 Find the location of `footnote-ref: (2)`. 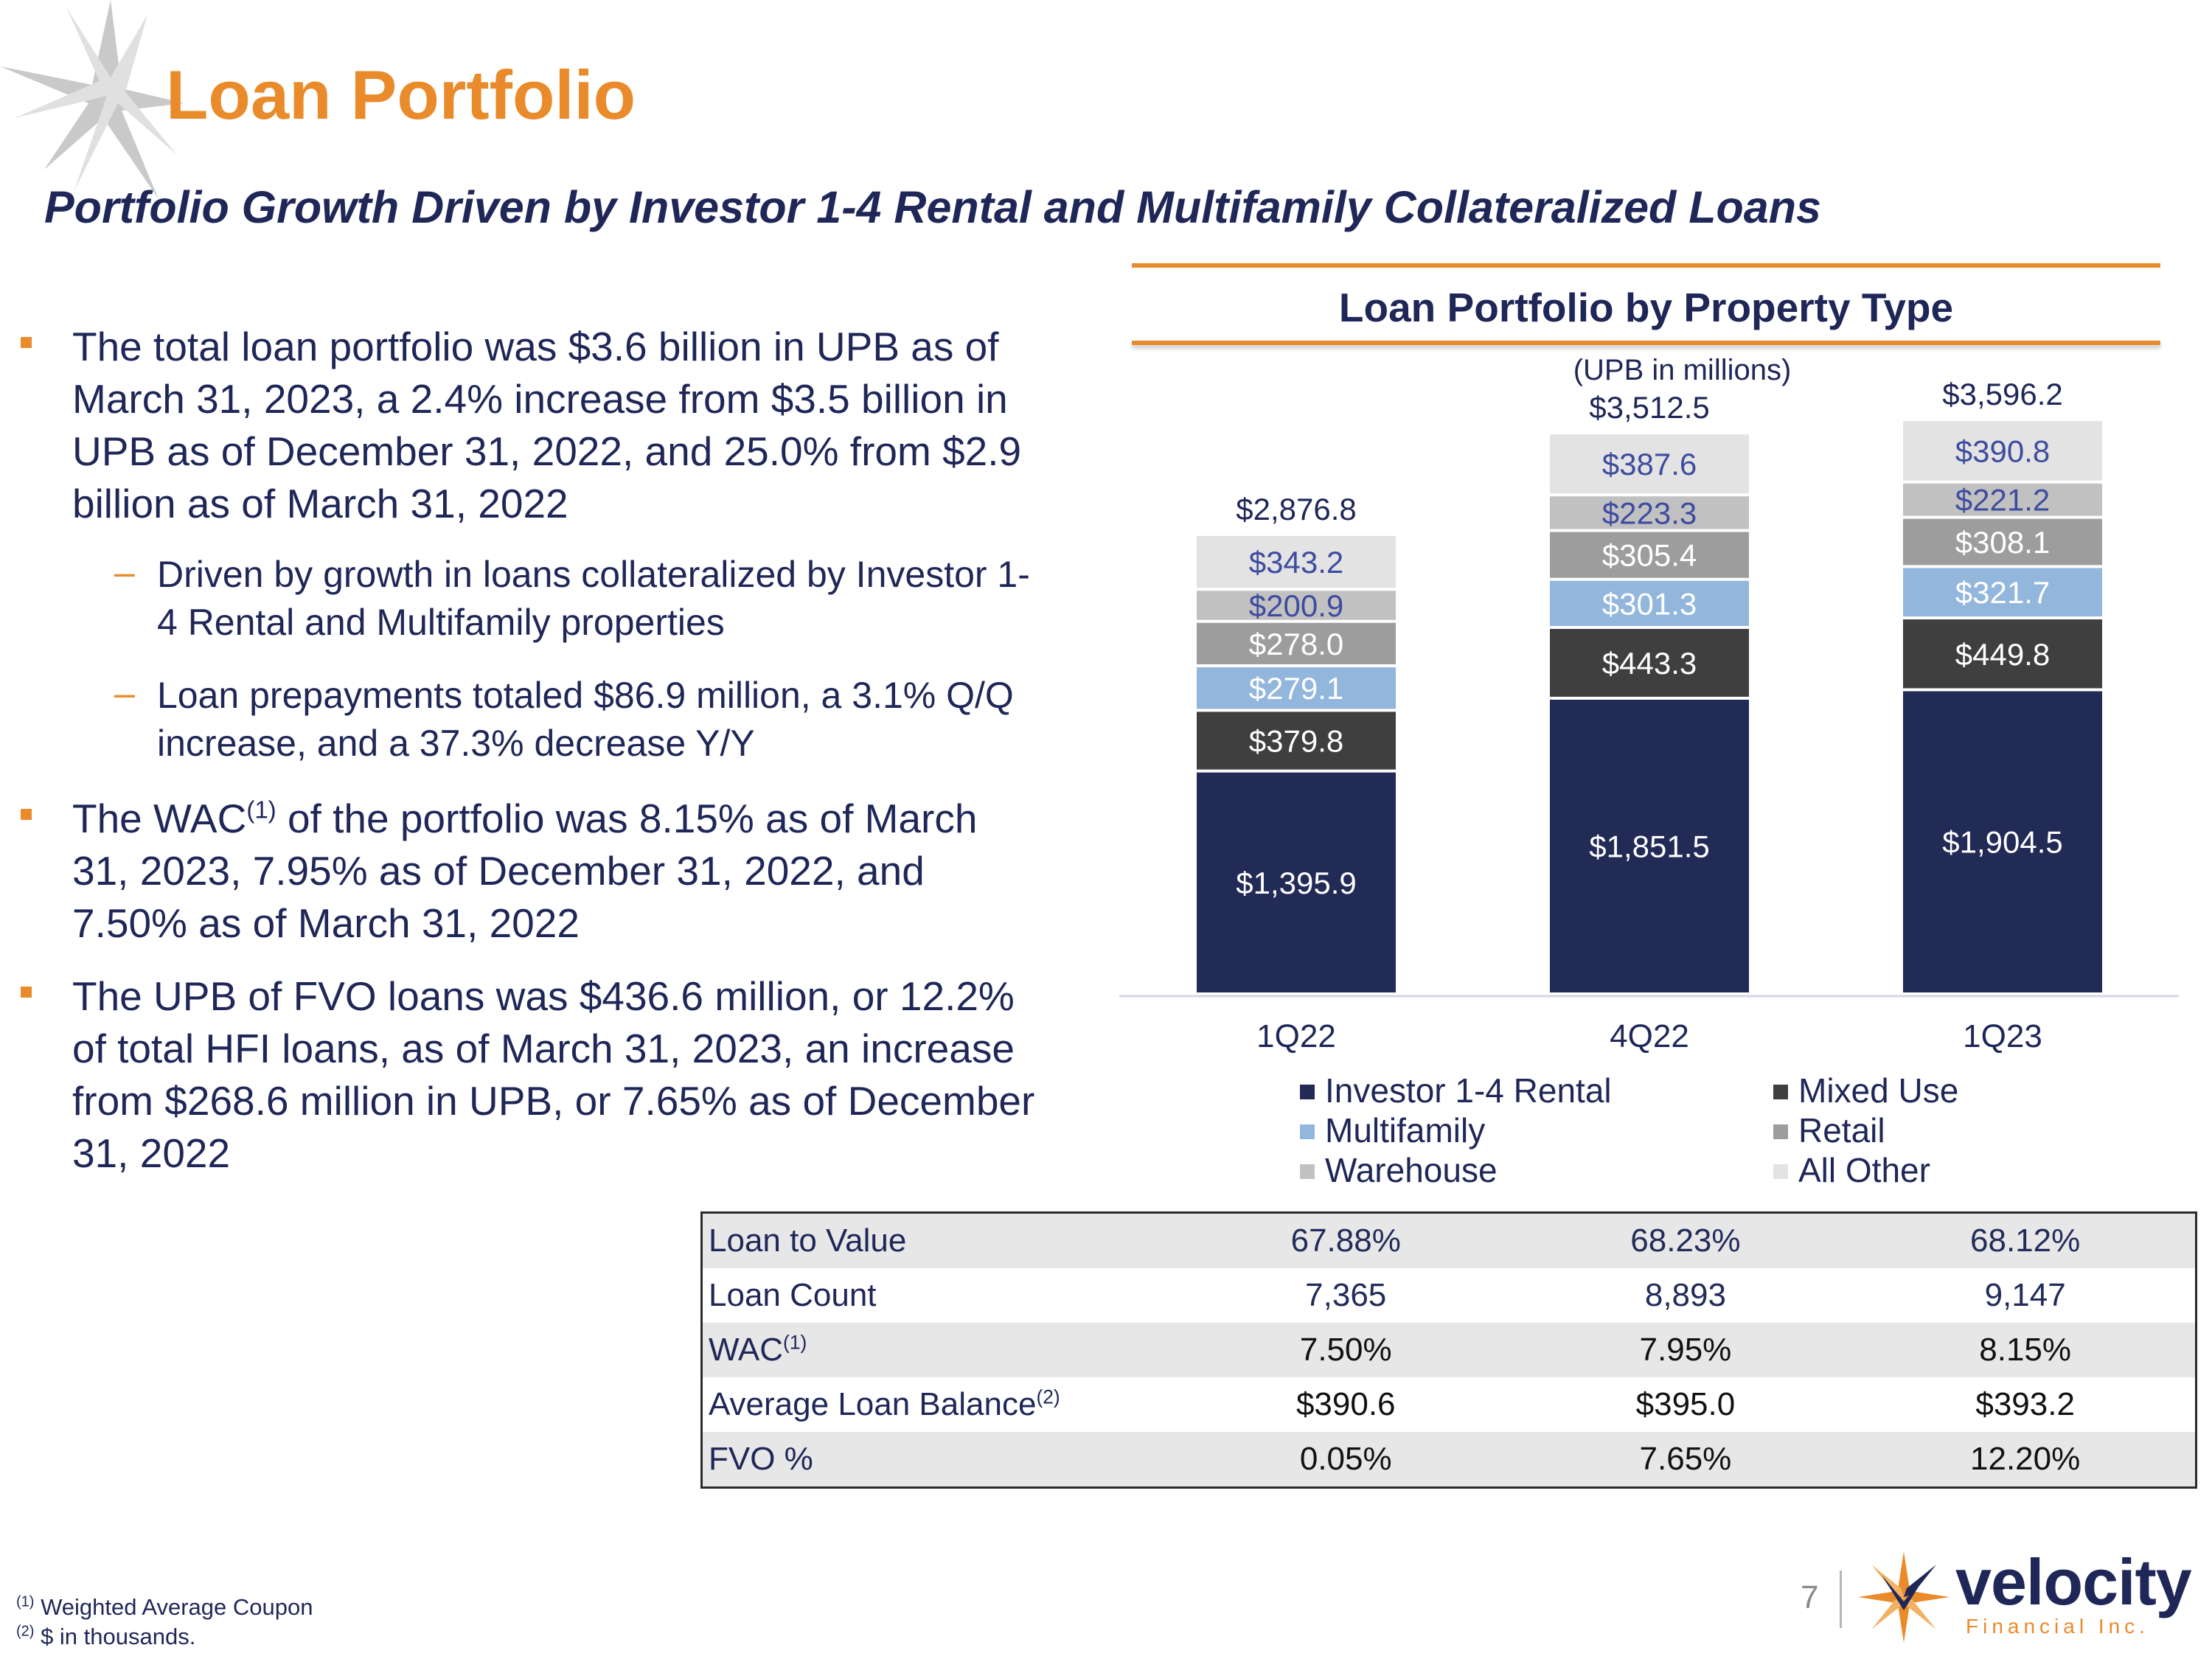

footnote-ref: (2) is located at coordinates (1048, 1396).